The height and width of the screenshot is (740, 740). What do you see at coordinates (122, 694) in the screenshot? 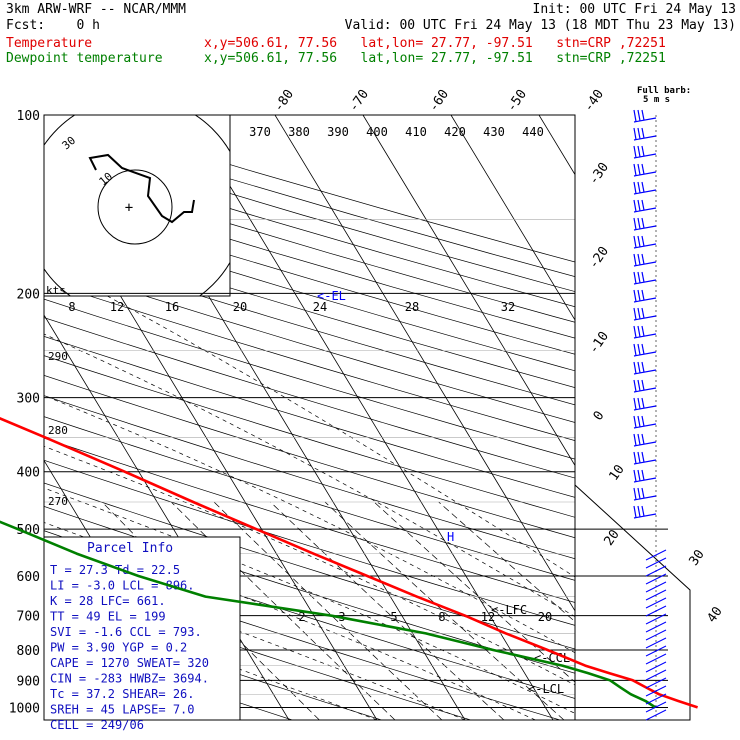
I see `parcel-info-row: Tc = 37.2 SHEAR= 26.` at bounding box center [122, 694].